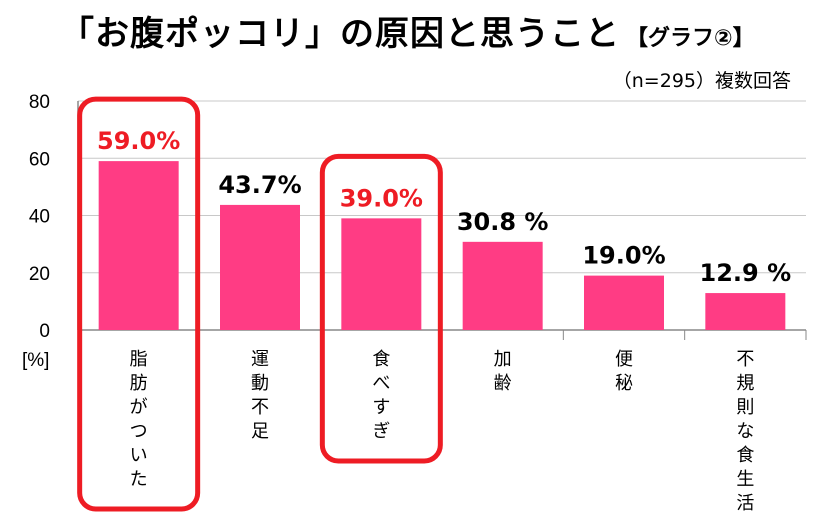 The width and height of the screenshot is (813, 531). I want to click on title-main: 「お腹ポッコリ」の原因と思うこと, so click(340, 34).